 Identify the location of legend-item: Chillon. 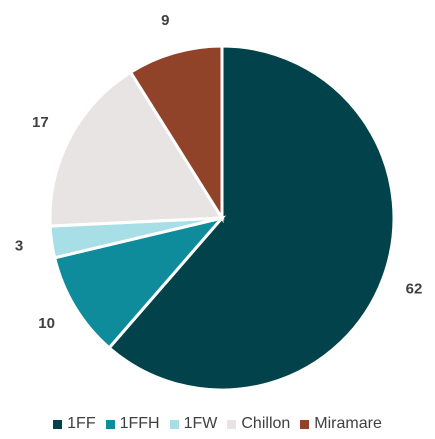
(258, 424).